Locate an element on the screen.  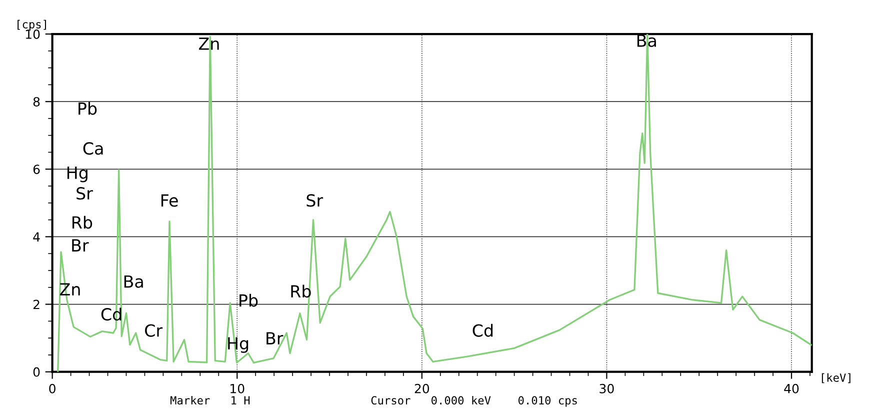
x-tick-label: 20 is located at coordinates (422, 389).